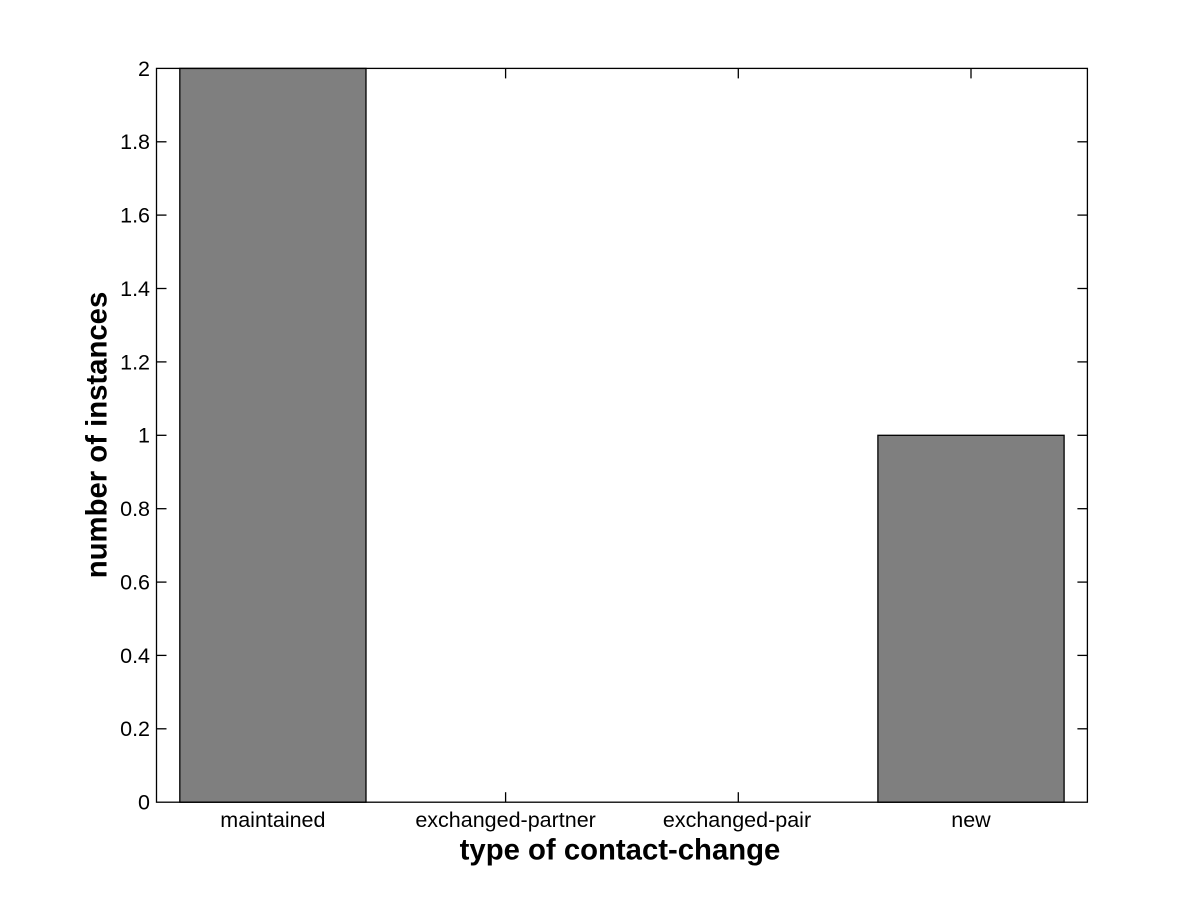 The width and height of the screenshot is (1201, 901). What do you see at coordinates (971, 820) in the screenshot?
I see `svg-text: new` at bounding box center [971, 820].